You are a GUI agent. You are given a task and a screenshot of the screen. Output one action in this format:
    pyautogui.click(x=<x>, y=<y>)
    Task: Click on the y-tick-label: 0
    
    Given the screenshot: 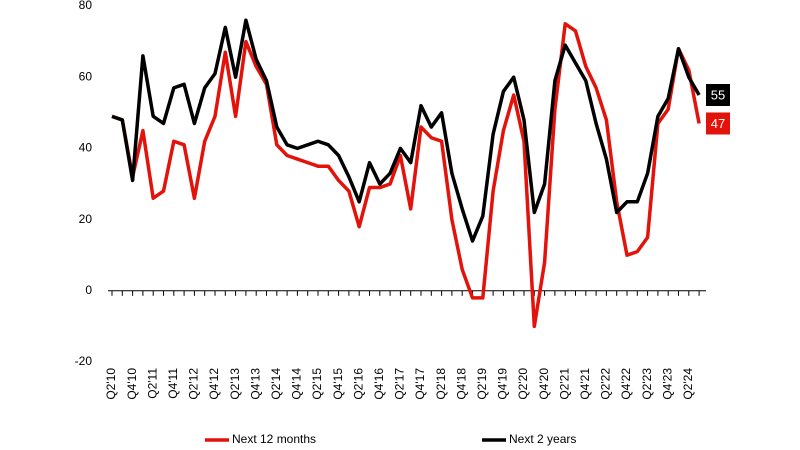 What is the action you would take?
    pyautogui.click(x=88, y=290)
    